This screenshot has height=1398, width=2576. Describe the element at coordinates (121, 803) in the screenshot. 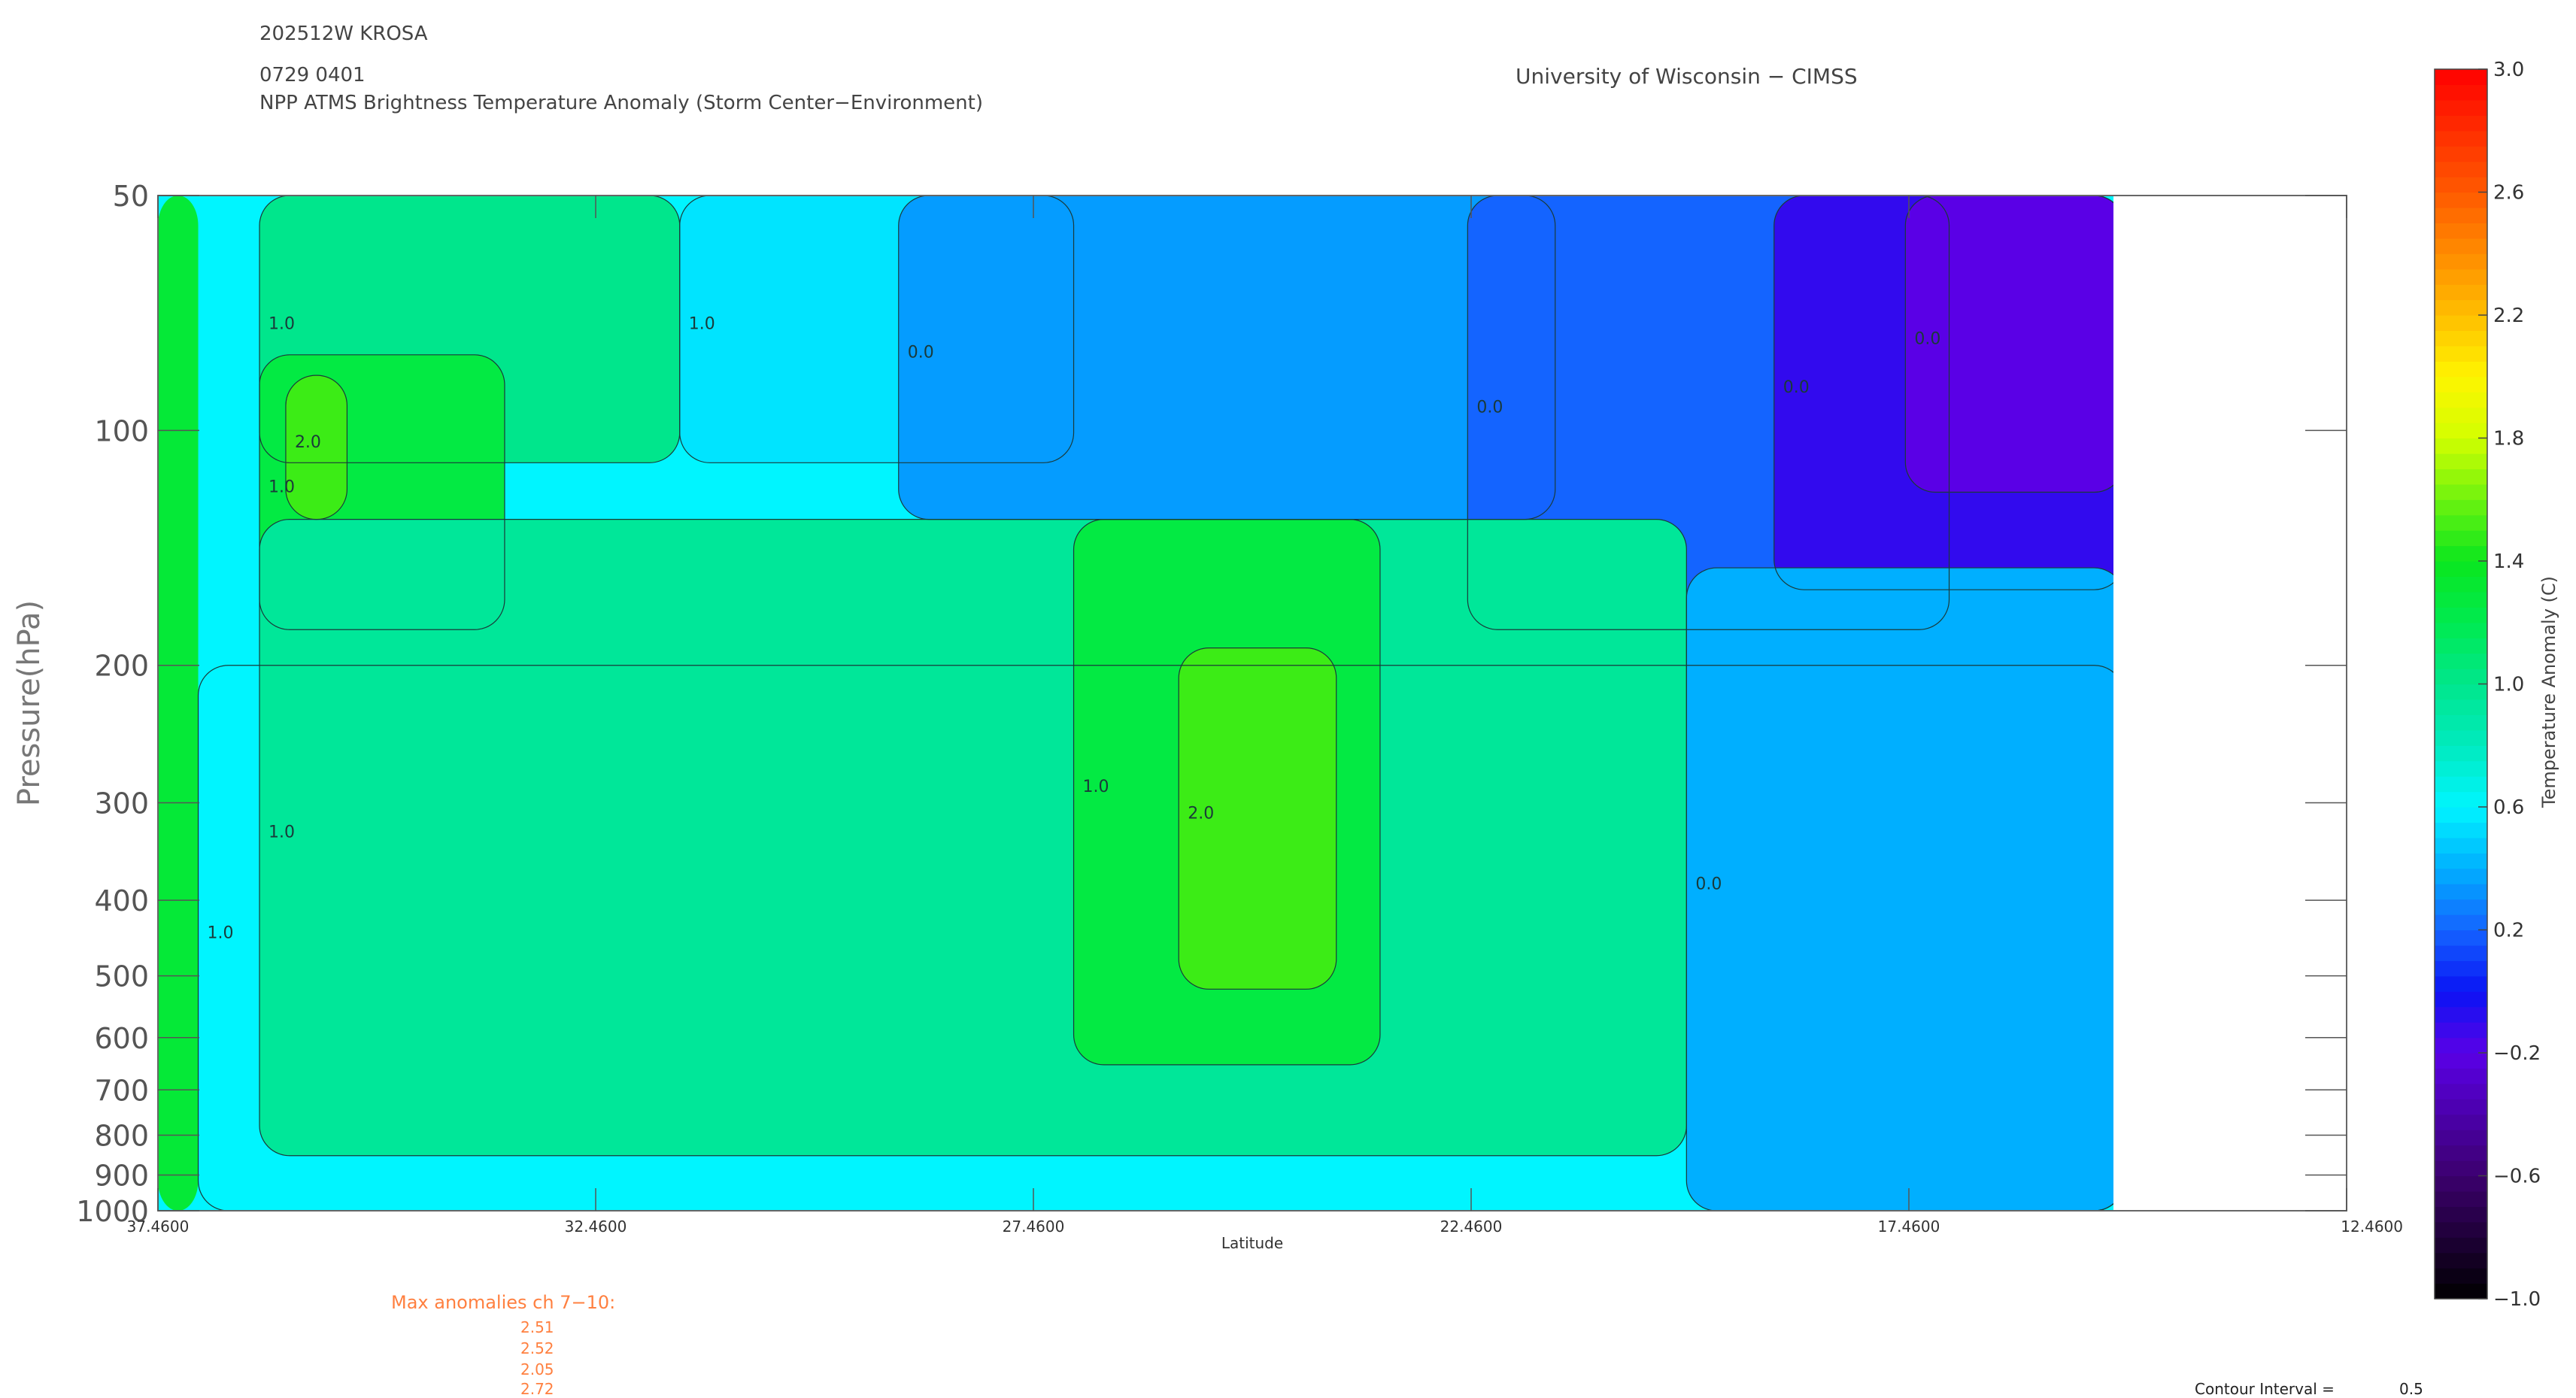

I see `y-tick-label: 300` at that location.